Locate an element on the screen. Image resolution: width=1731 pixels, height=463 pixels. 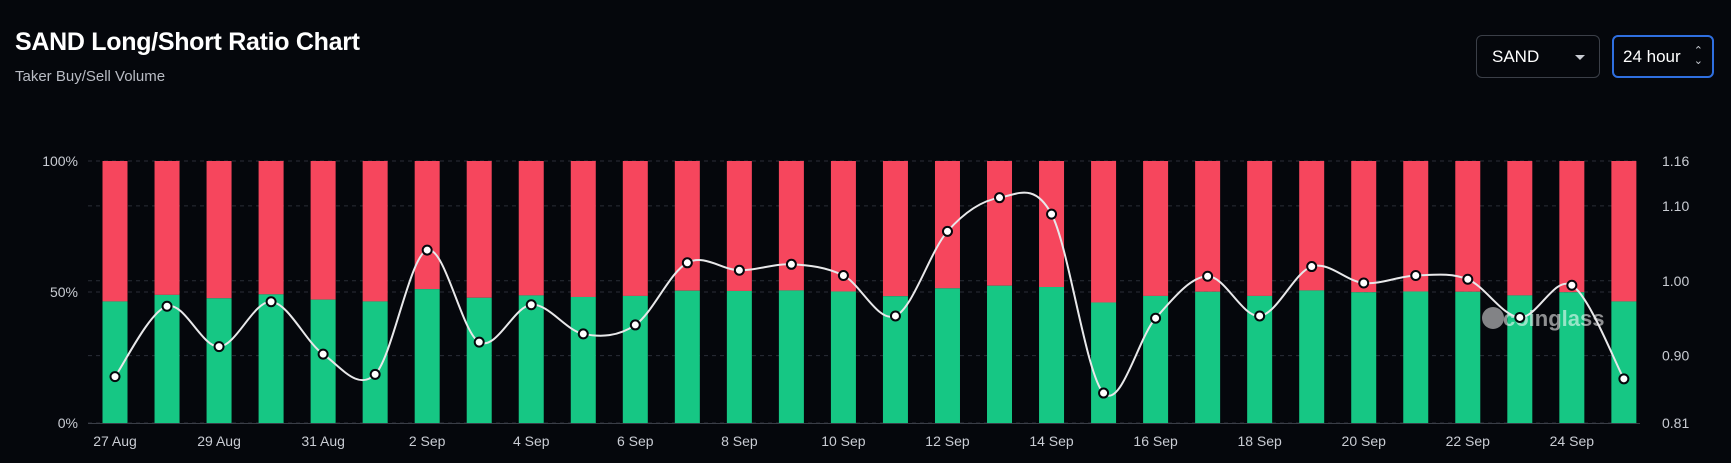
y-left-tick-label: 0% is located at coordinates (68, 423).